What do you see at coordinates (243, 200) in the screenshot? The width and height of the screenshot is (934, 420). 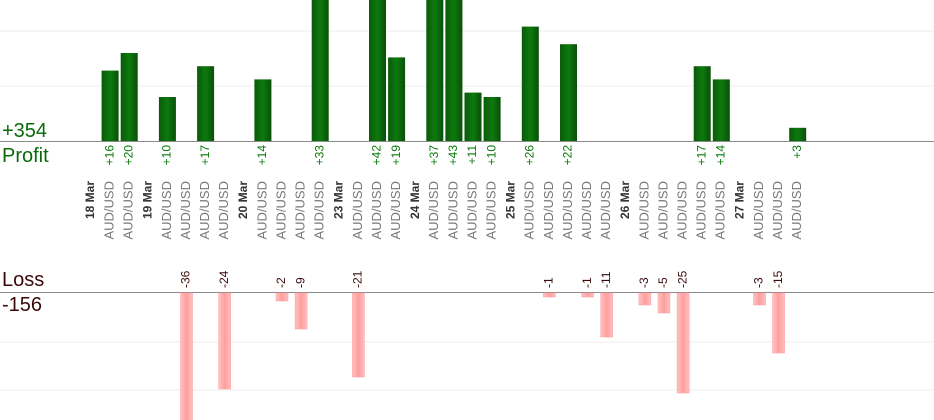 I see `date-label: 20 Mar` at bounding box center [243, 200].